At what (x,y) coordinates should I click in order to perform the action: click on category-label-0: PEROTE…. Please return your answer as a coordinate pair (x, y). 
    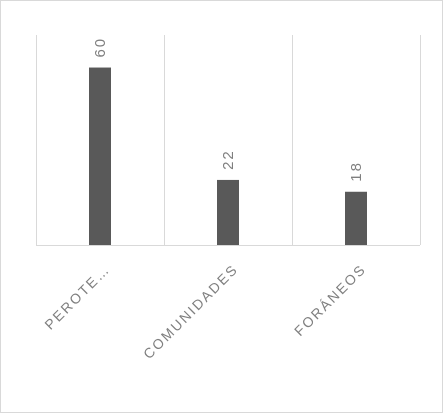
    Looking at the image, I should click on (77, 297).